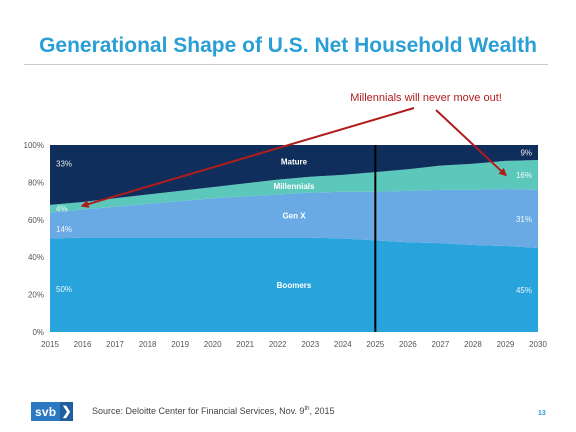 The image size is (576, 432). What do you see at coordinates (50, 344) in the screenshot?
I see `x-tick-label: 2015` at bounding box center [50, 344].